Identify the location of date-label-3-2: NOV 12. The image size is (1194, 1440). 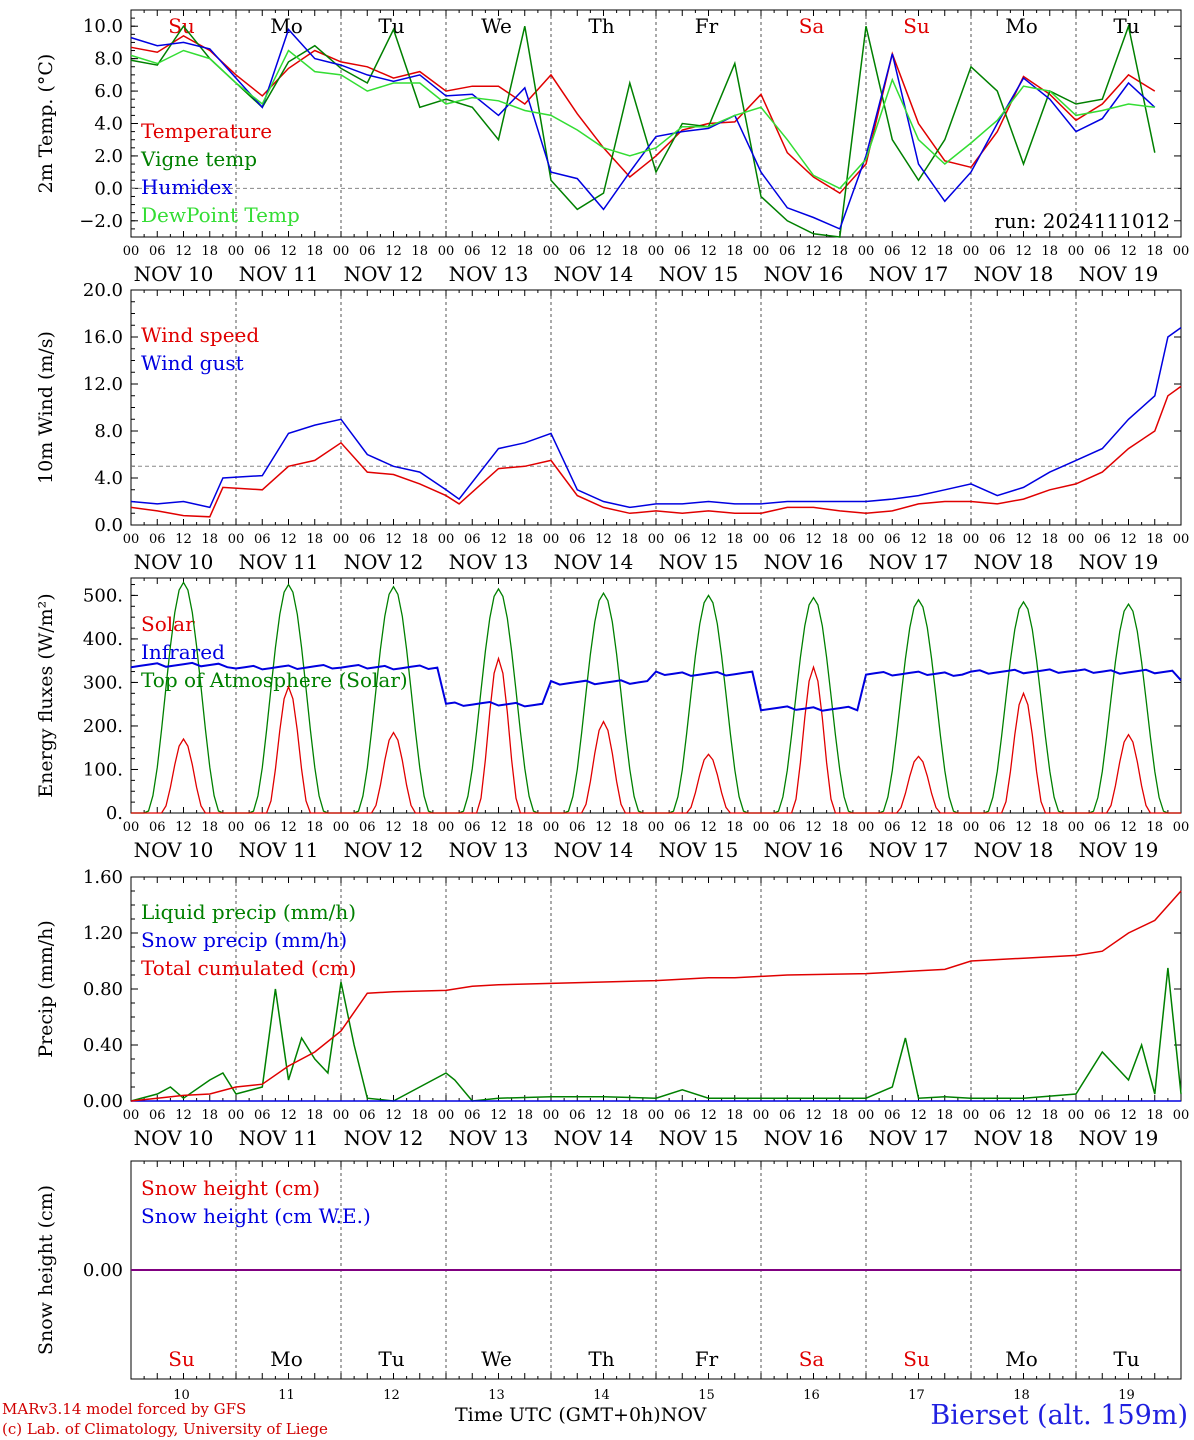
(384, 1138).